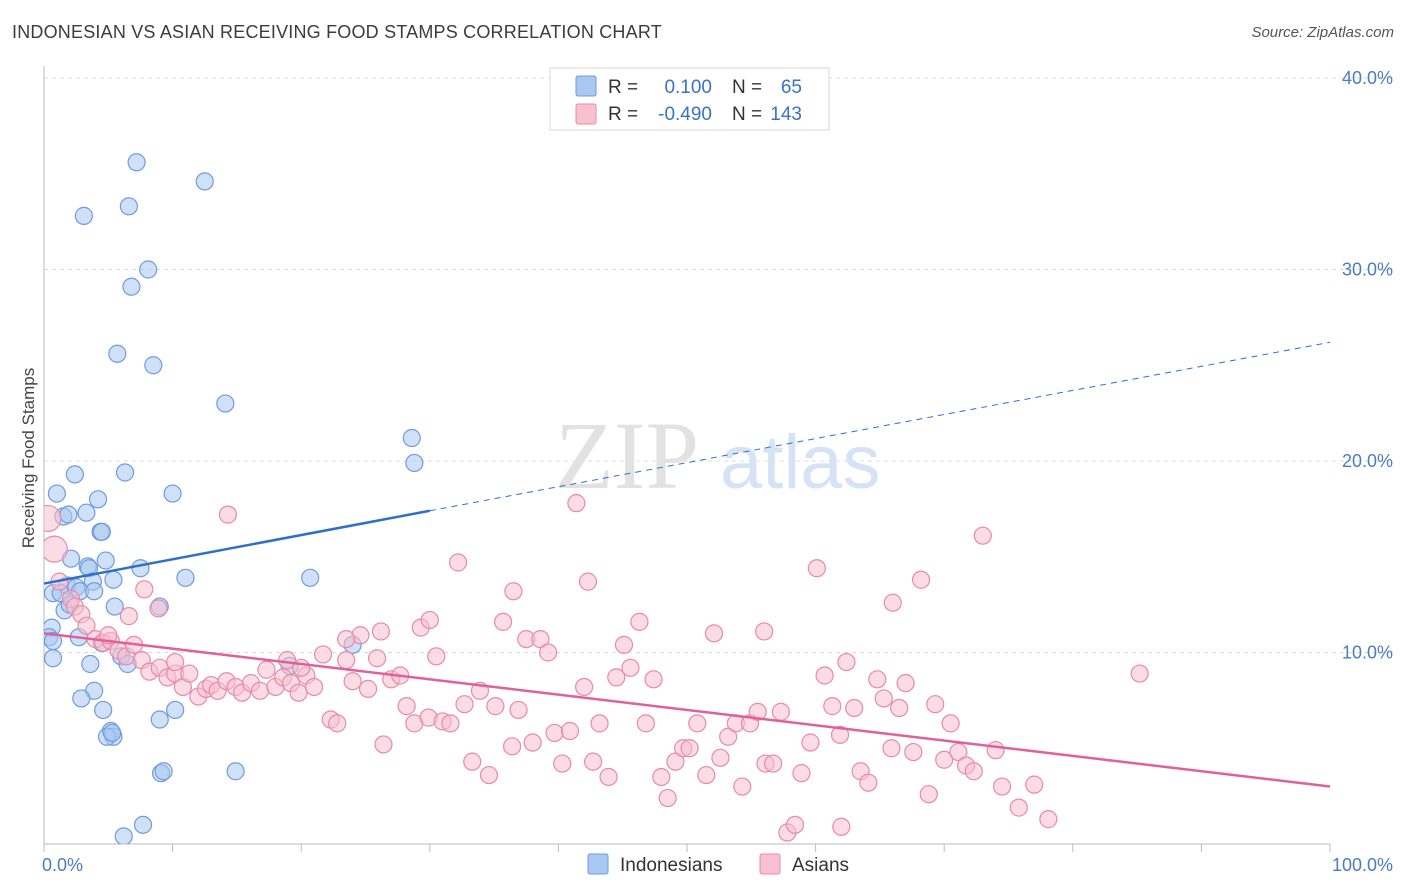 This screenshot has height=892, width=1406. Describe the element at coordinates (1362, 865) in the screenshot. I see `x-tick-label-max: 100.0%` at that location.